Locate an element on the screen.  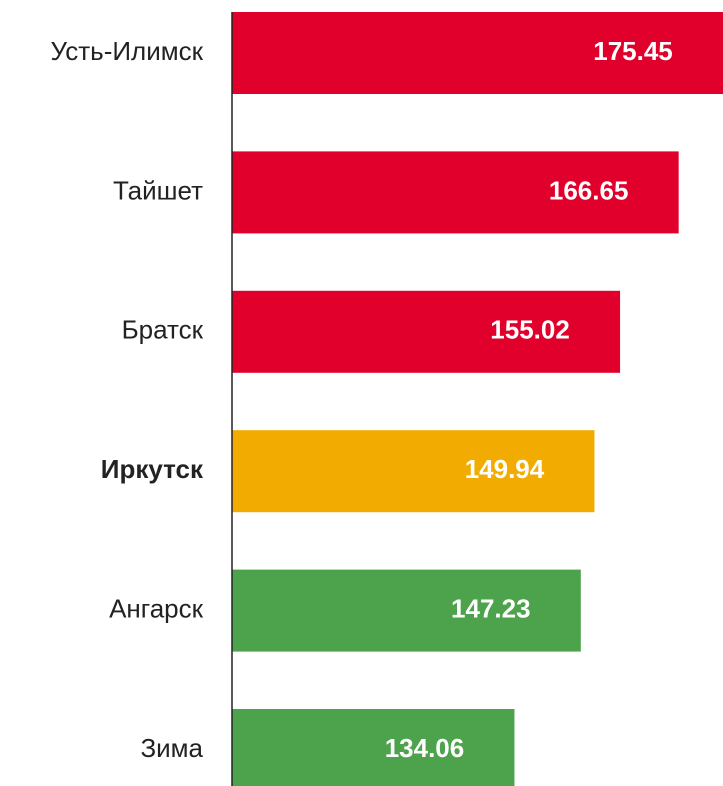
value-label: 166.65 is located at coordinates (589, 190).